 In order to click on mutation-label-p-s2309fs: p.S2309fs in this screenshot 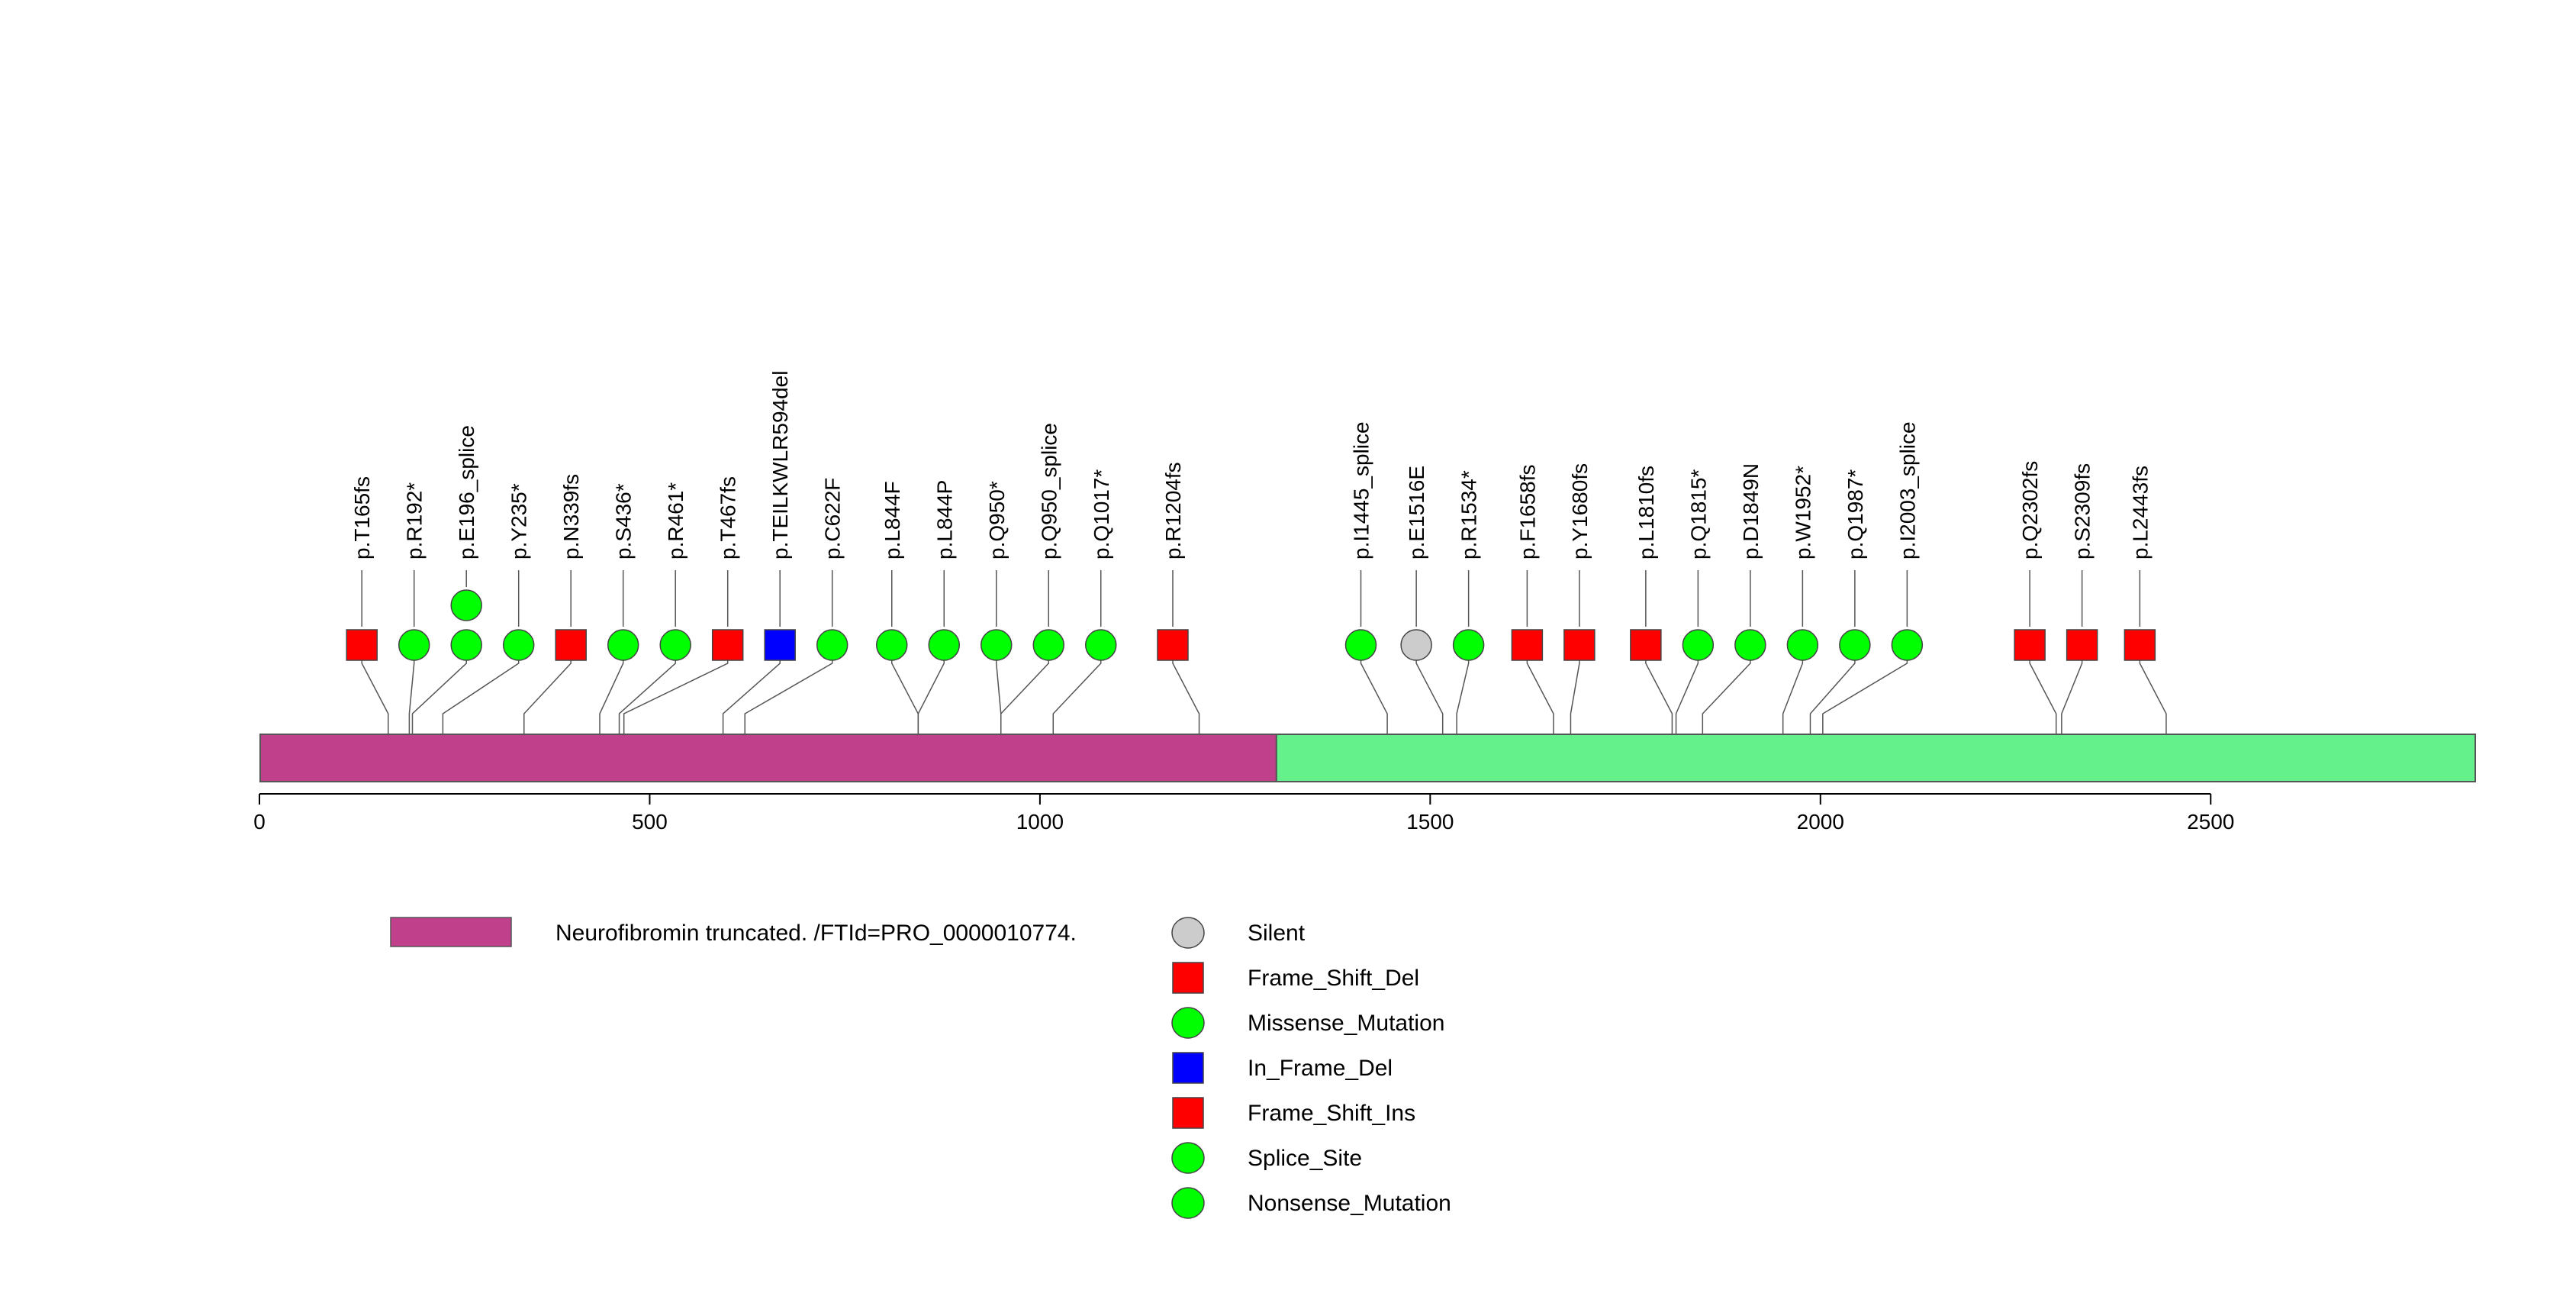, I will do `click(2083, 512)`.